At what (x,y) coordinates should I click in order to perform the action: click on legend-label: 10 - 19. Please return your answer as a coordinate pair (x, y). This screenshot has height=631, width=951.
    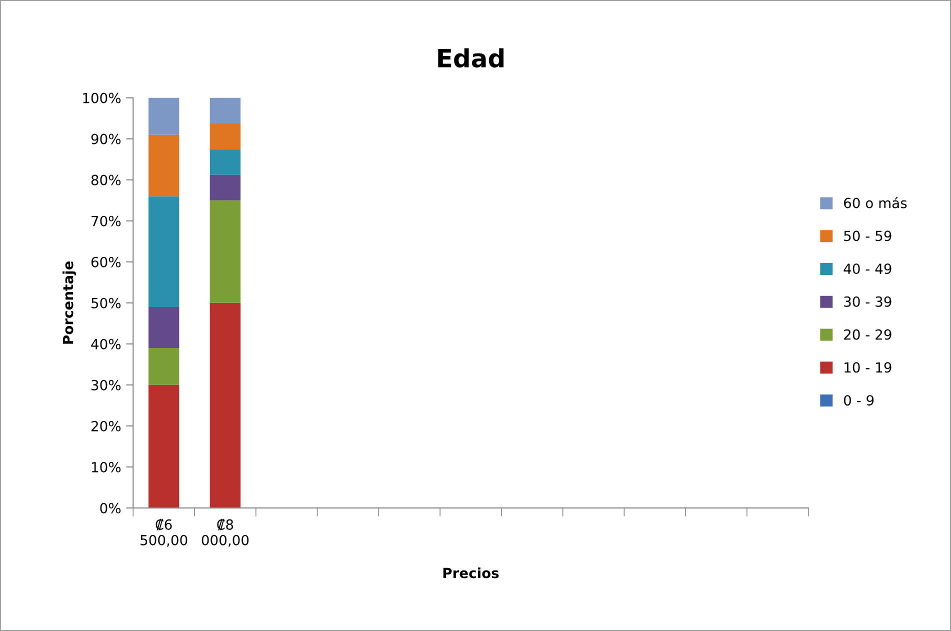
    Looking at the image, I should click on (868, 367).